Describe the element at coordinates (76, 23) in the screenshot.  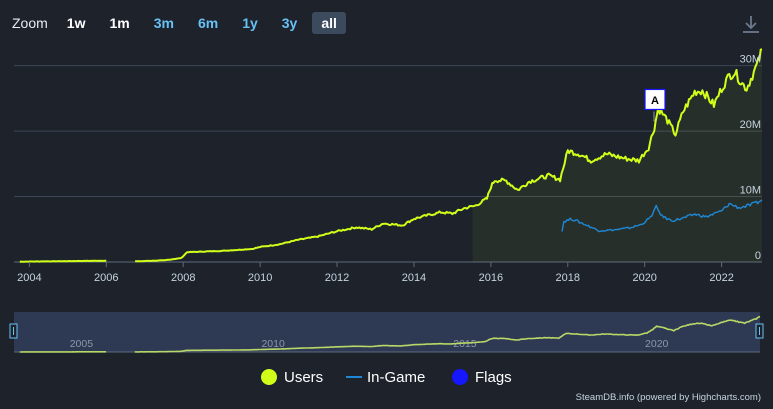
I see `zoom-1w-button: 1w` at that location.